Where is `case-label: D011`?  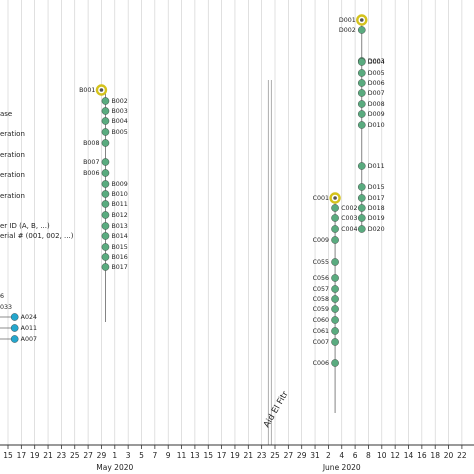
case-label: D011 is located at coordinates (376, 166).